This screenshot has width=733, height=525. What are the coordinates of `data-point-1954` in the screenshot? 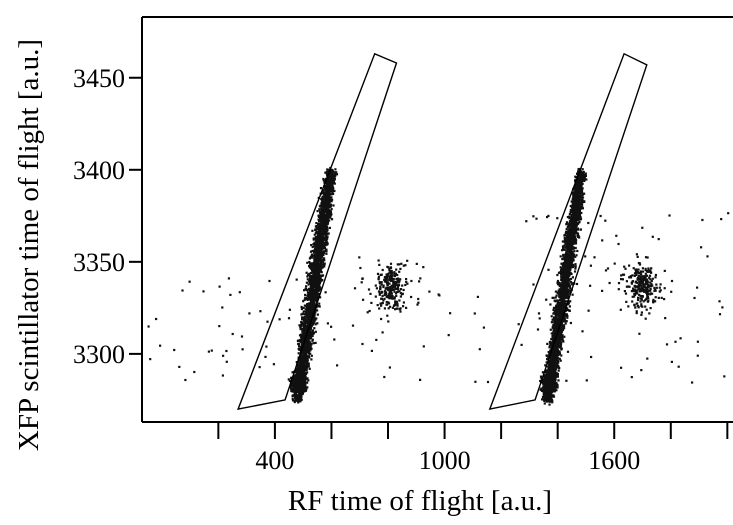 It's located at (335, 169).